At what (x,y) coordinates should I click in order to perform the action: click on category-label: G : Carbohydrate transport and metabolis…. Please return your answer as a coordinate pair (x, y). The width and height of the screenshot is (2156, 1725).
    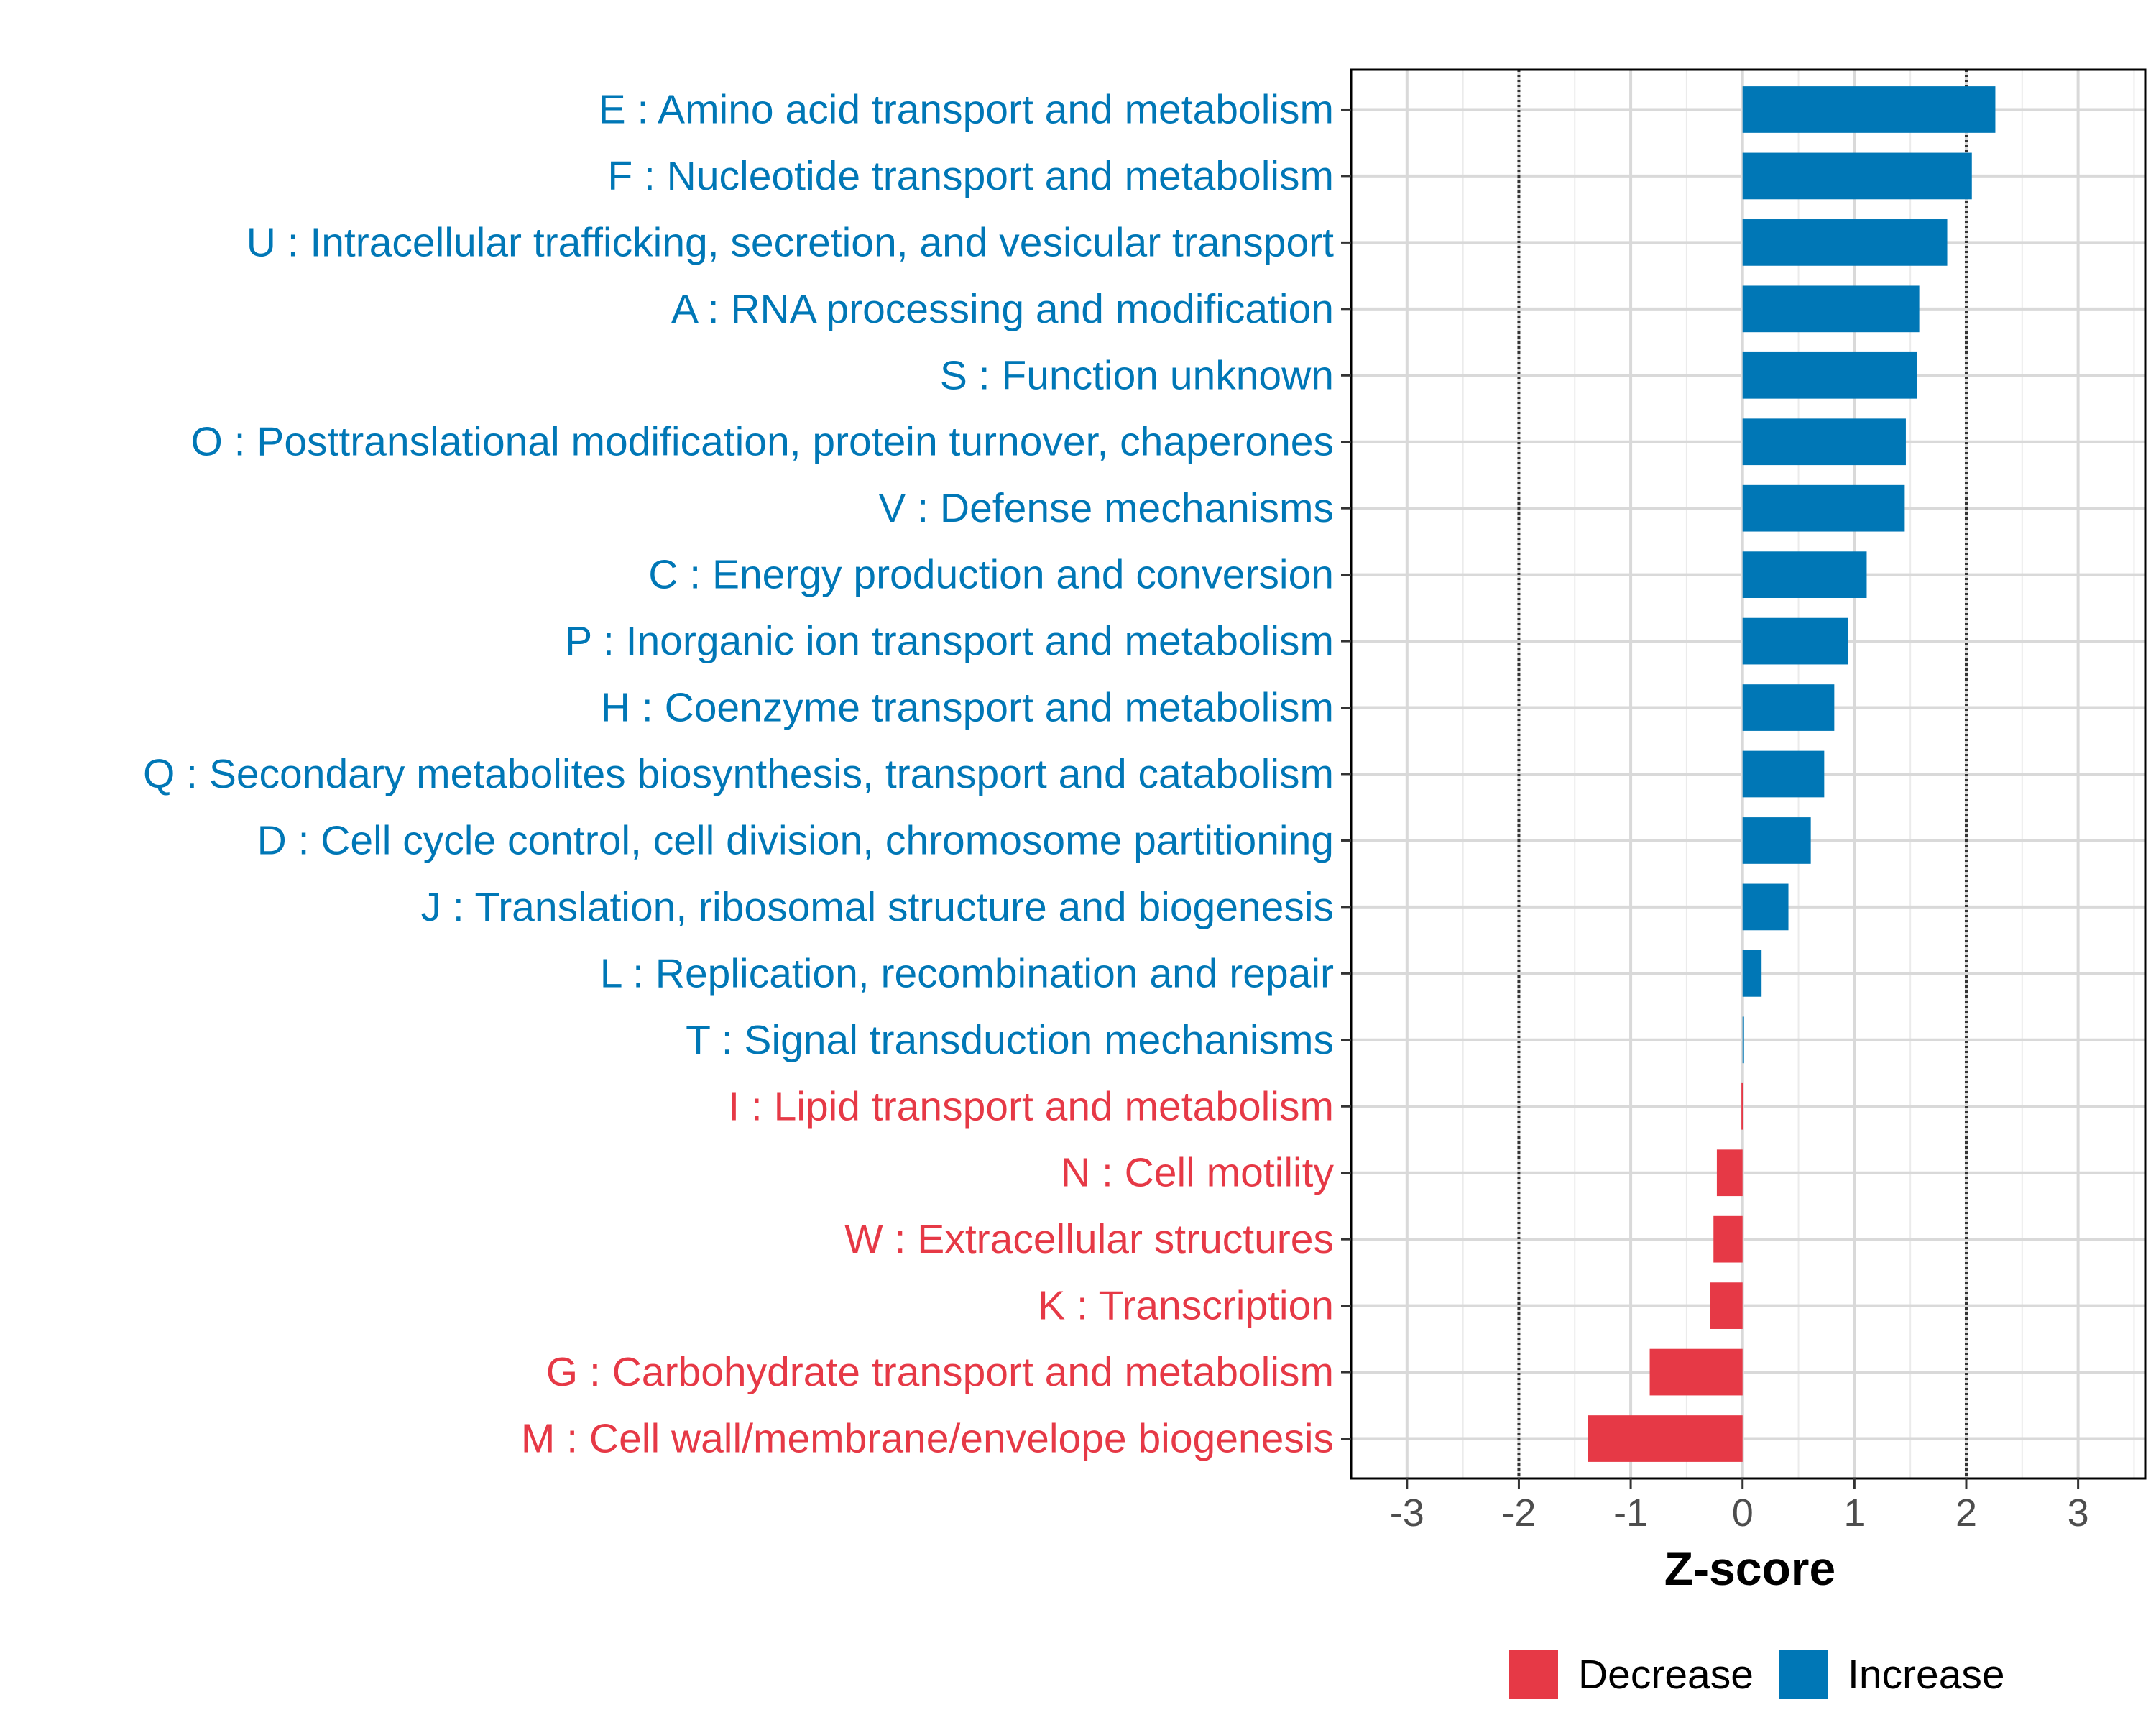
    Looking at the image, I should click on (940, 1372).